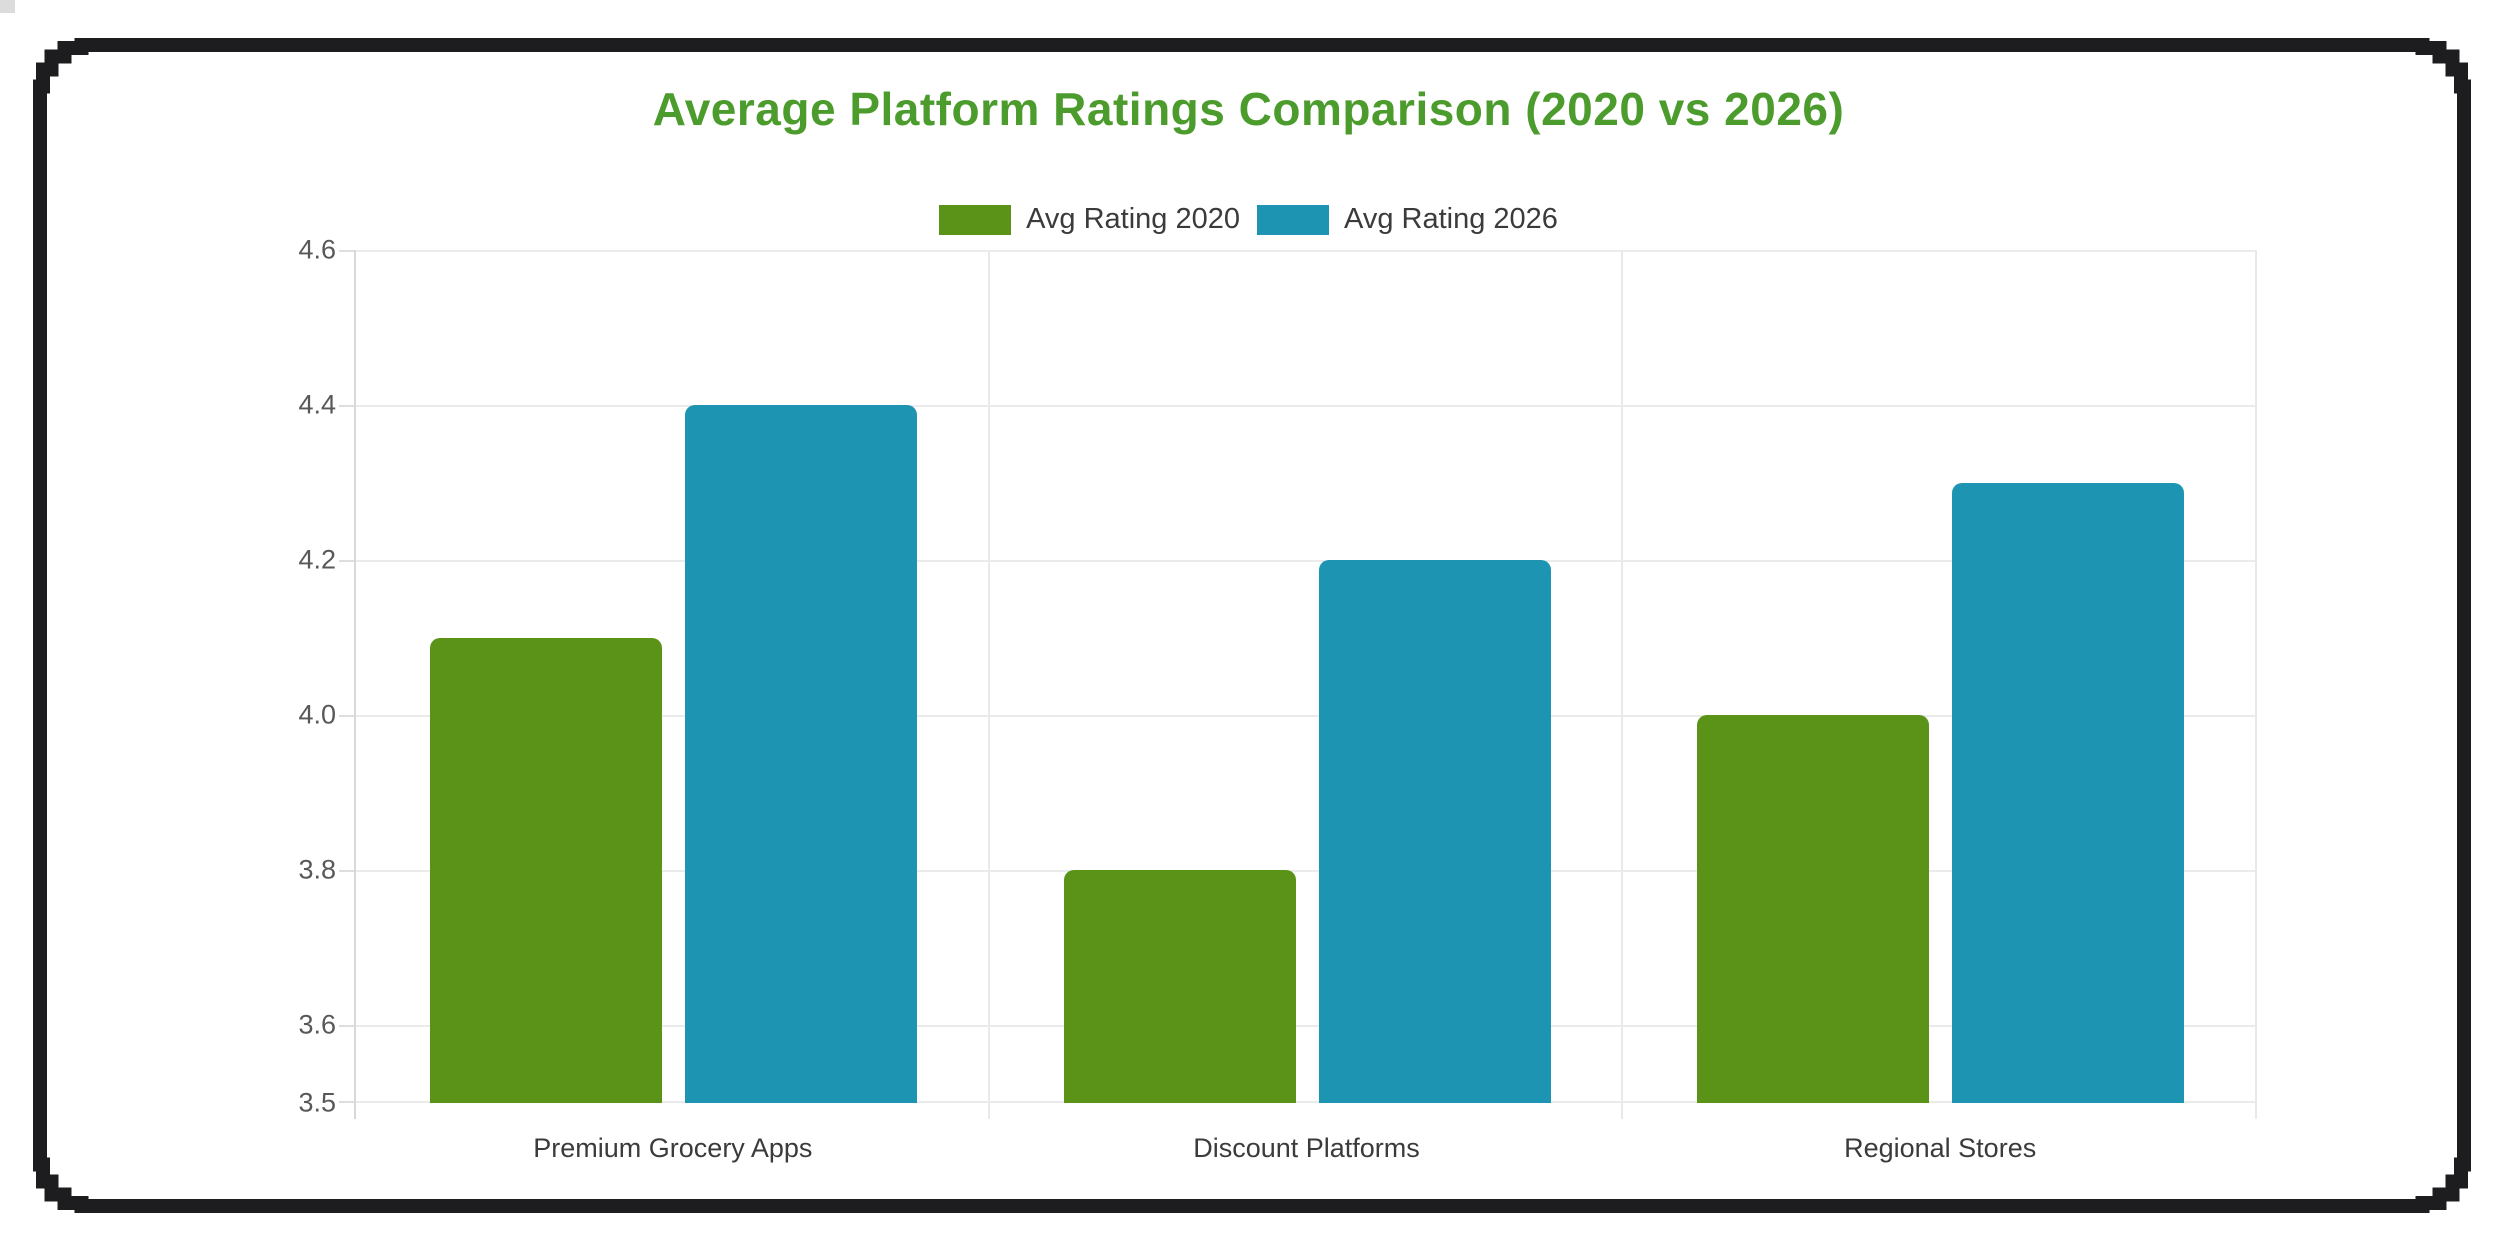 The width and height of the screenshot is (2497, 1240). Describe the element at coordinates (317, 249) in the screenshot. I see `y-tick-label: 4.6` at that location.